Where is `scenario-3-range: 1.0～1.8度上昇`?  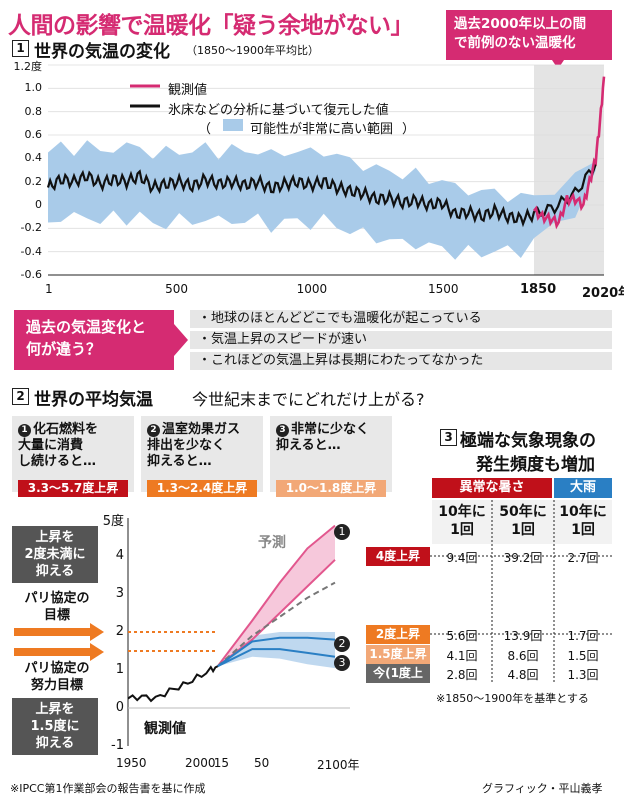 scenario-3-range: 1.0～1.8度上昇 is located at coordinates (331, 488).